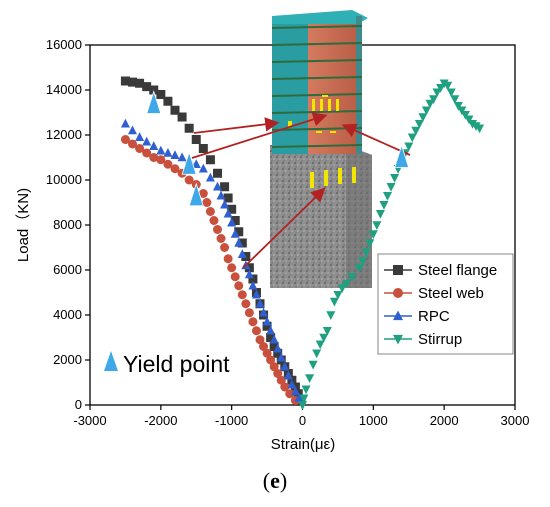 This screenshot has width=550, height=507. What do you see at coordinates (278, 148) in the screenshot?
I see `yield-markers` at bounding box center [278, 148].